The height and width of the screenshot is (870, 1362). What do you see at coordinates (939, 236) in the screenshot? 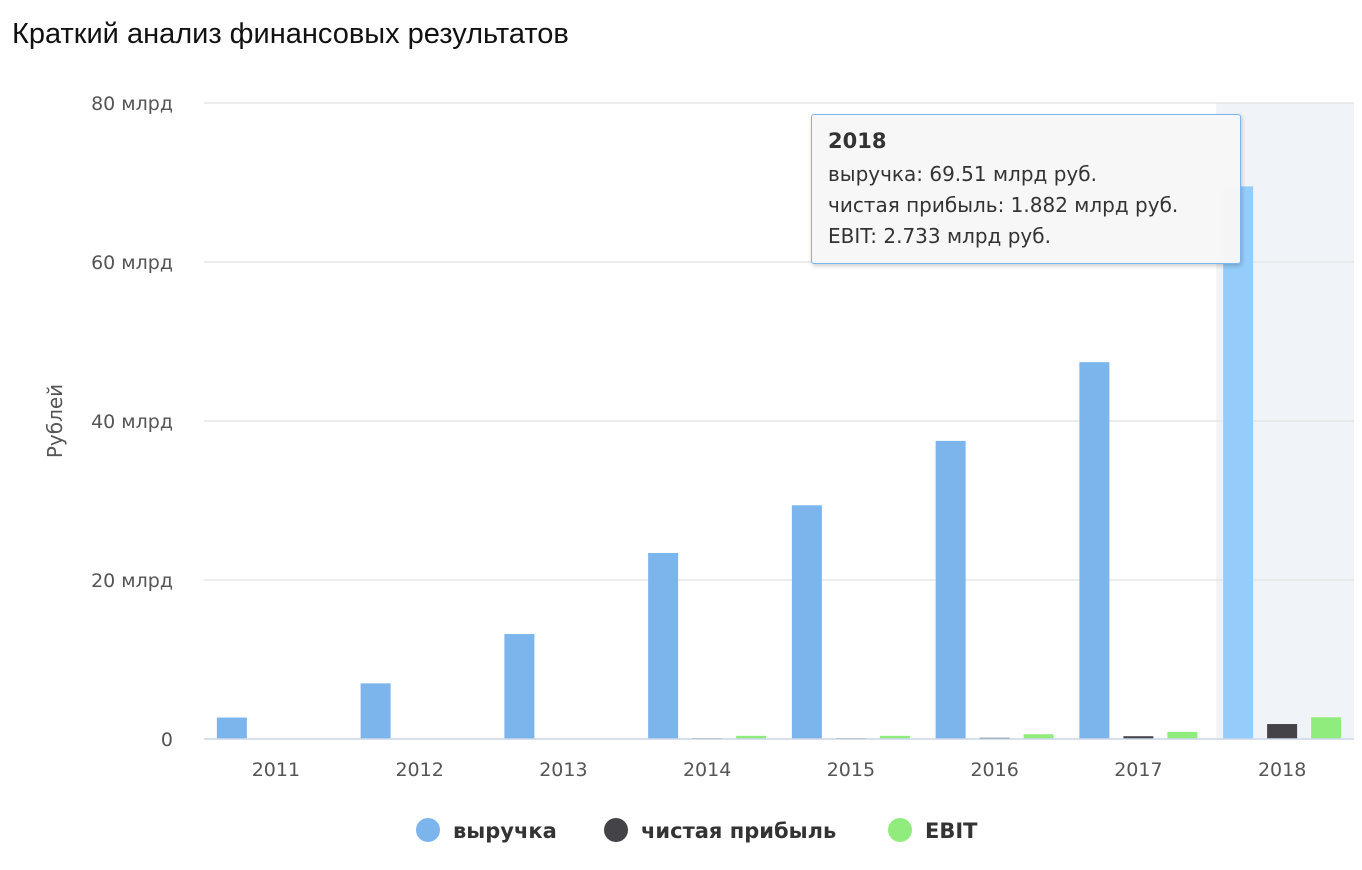
I see `tooltip-line-ebit: EBIT: 2.733 млрд руб.` at bounding box center [939, 236].